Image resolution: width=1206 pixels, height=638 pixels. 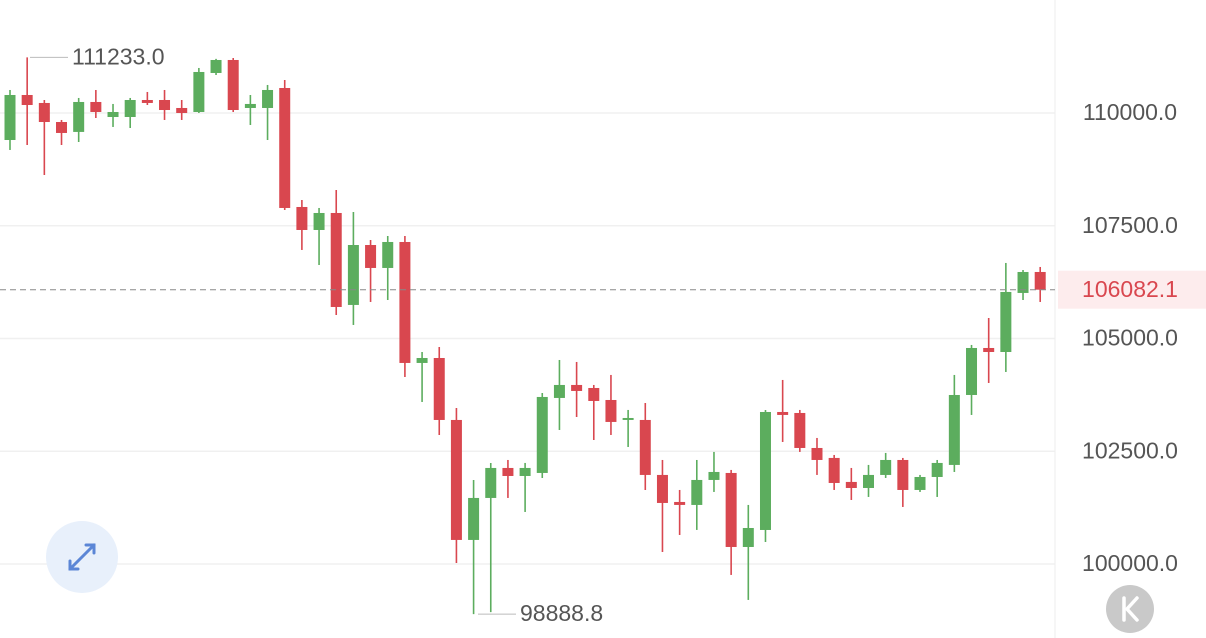 What do you see at coordinates (561, 613) in the screenshot?
I see `min-label: 98888.8` at bounding box center [561, 613].